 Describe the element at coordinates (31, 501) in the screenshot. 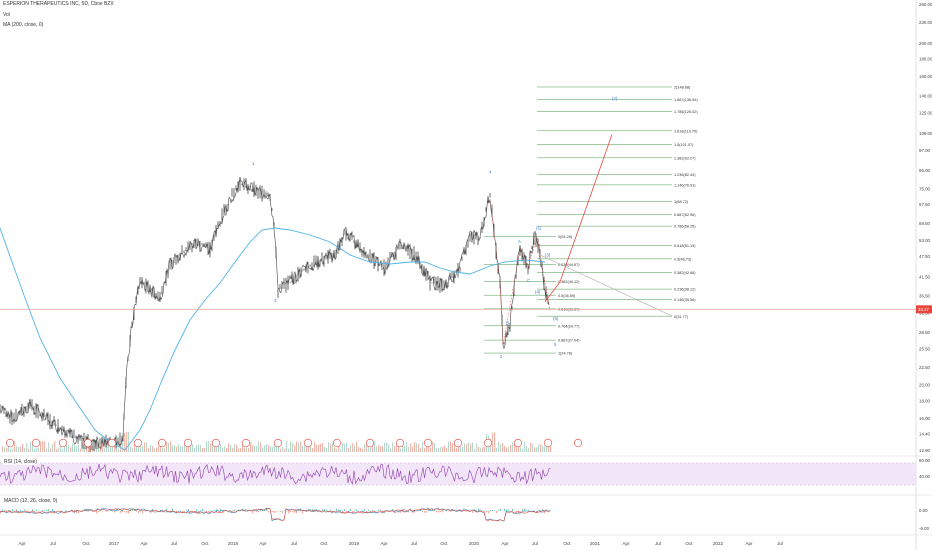

I see `macd-legend: MACD (12, 26, close, 9)` at that location.